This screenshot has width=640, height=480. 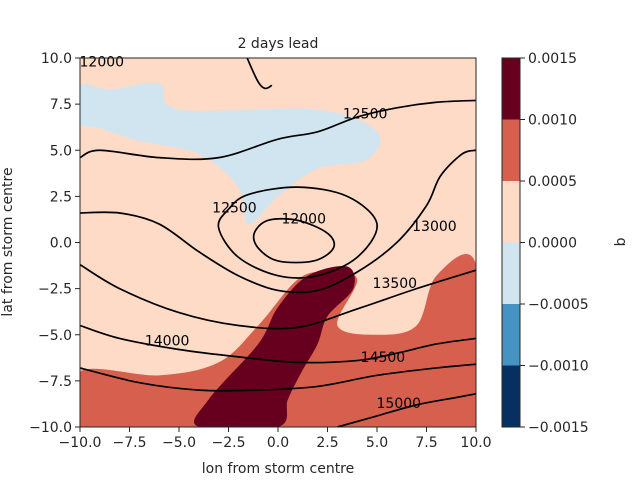 I want to click on x-tick-label: 0.0, so click(x=278, y=443).